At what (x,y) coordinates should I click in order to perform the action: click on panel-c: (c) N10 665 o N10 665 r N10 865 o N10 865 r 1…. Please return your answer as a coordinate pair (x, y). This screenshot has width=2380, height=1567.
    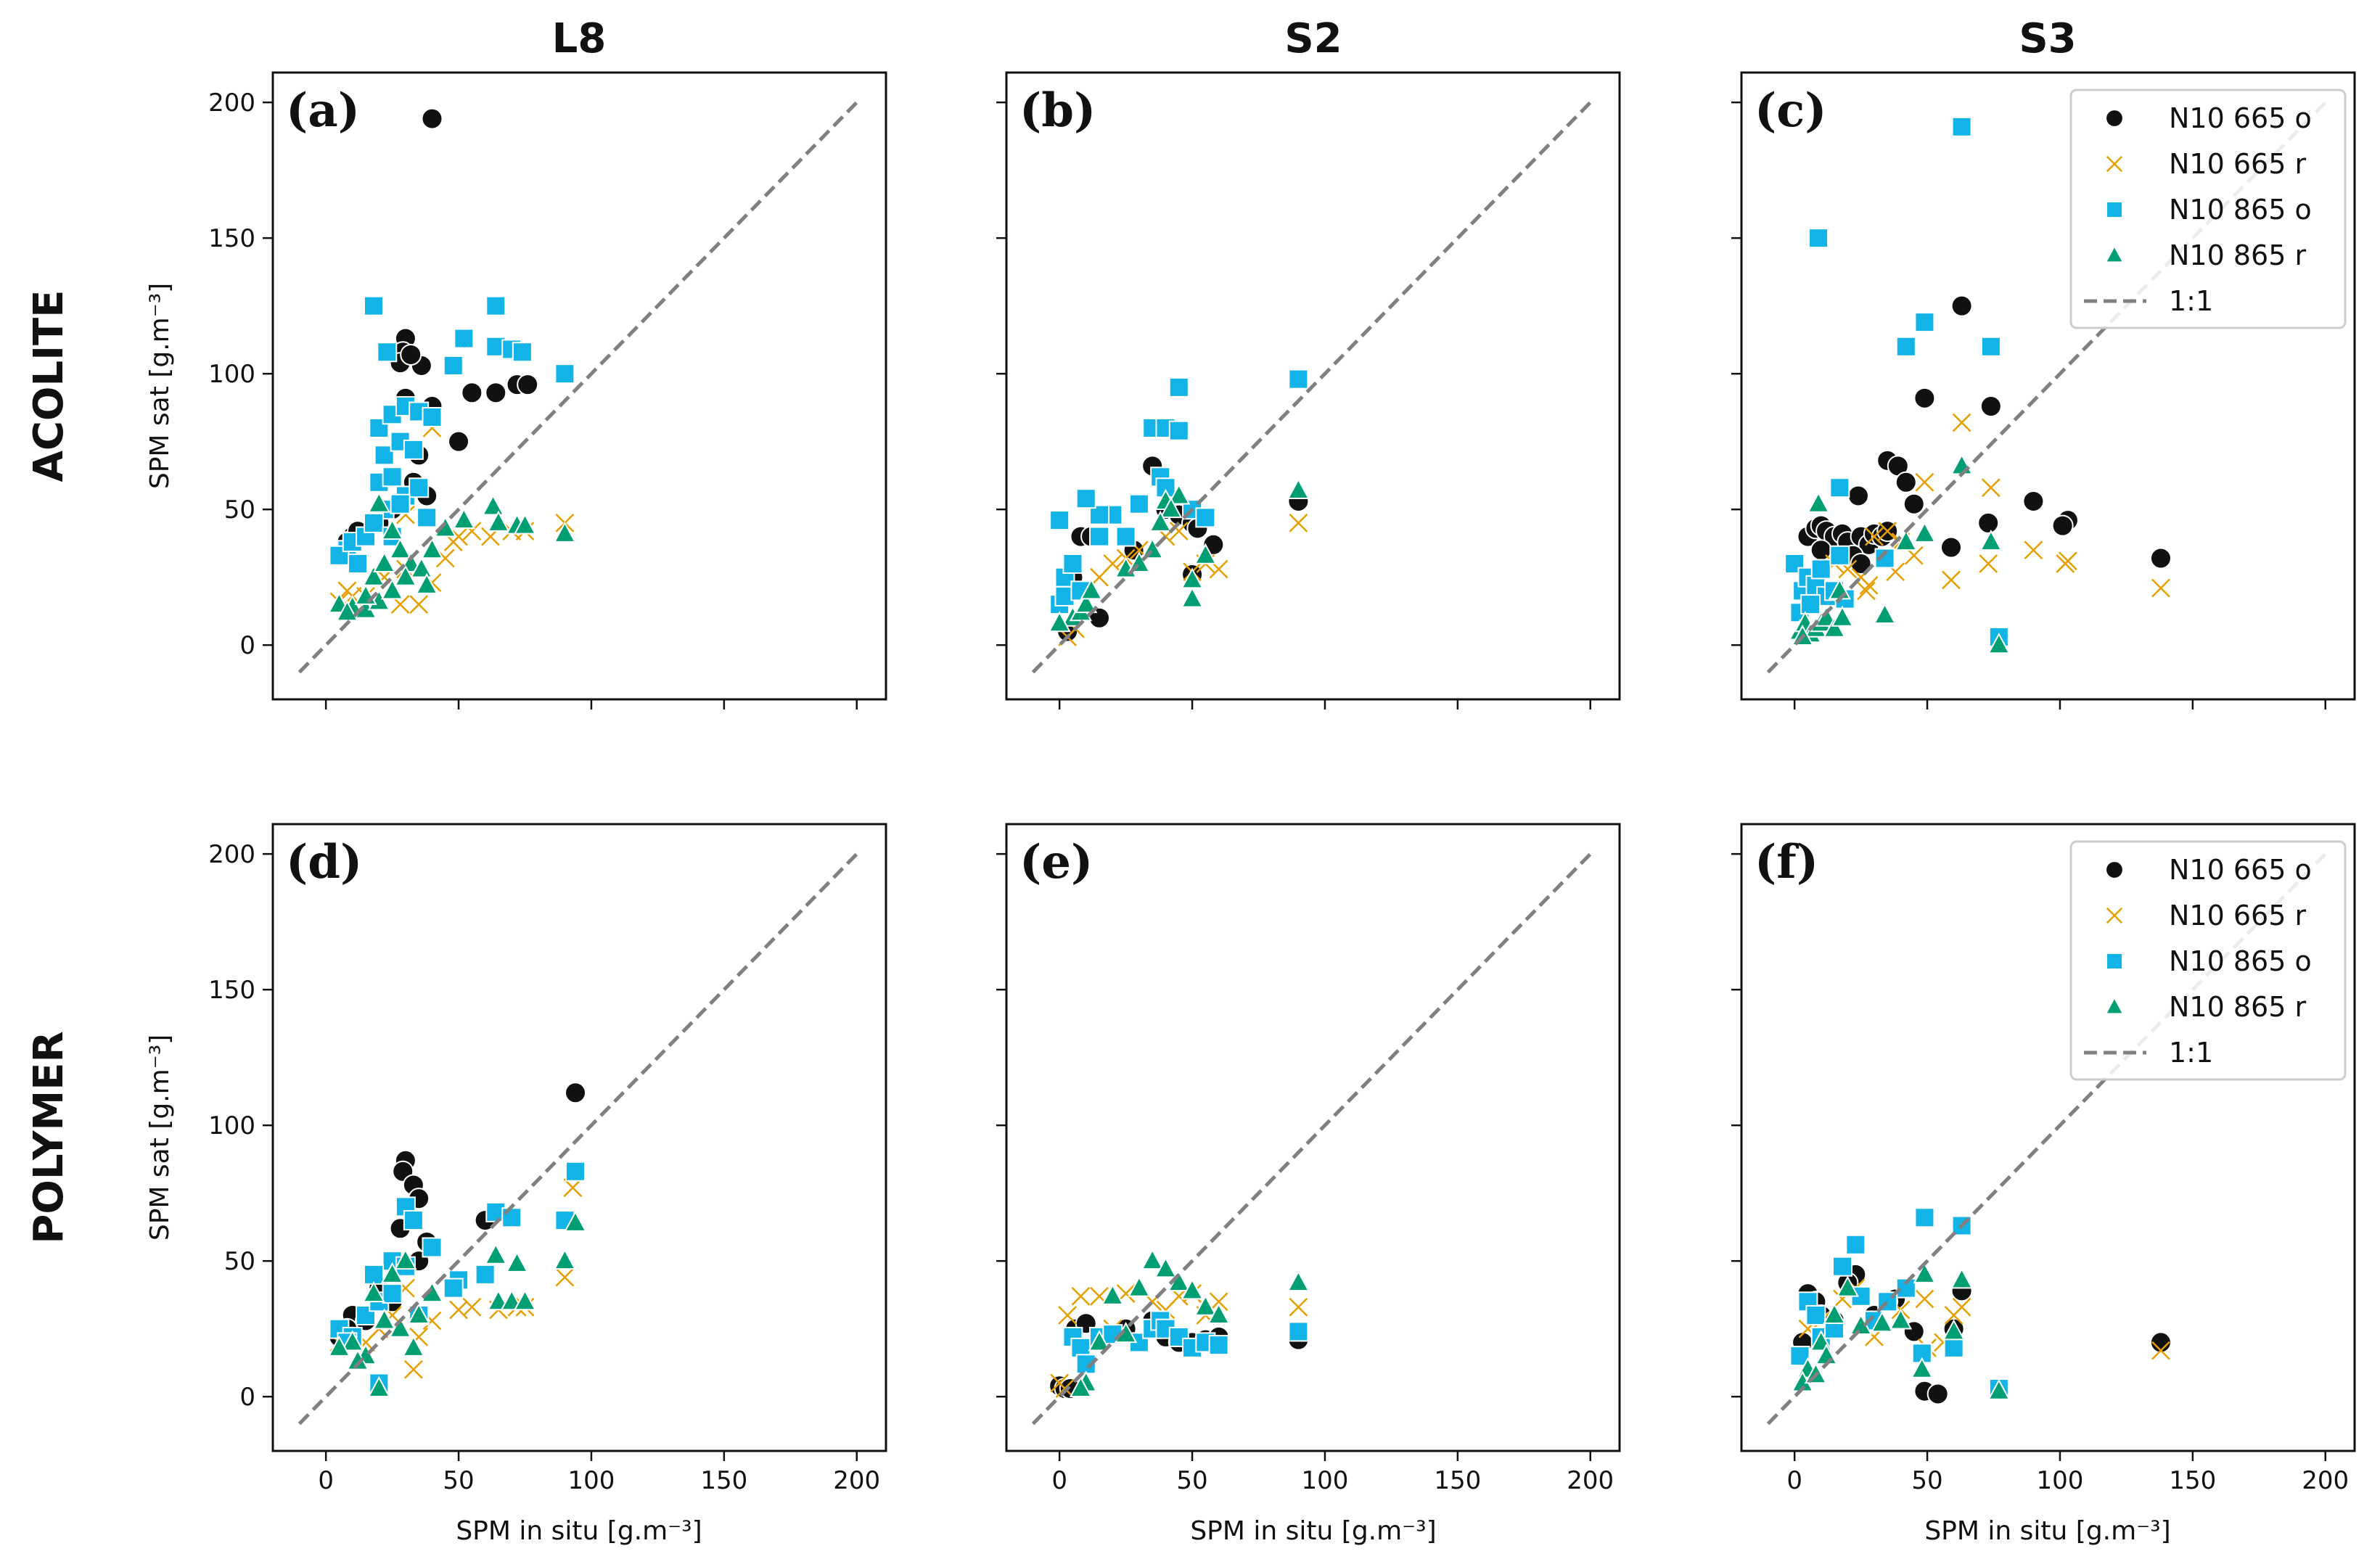
    Looking at the image, I should click on (2043, 391).